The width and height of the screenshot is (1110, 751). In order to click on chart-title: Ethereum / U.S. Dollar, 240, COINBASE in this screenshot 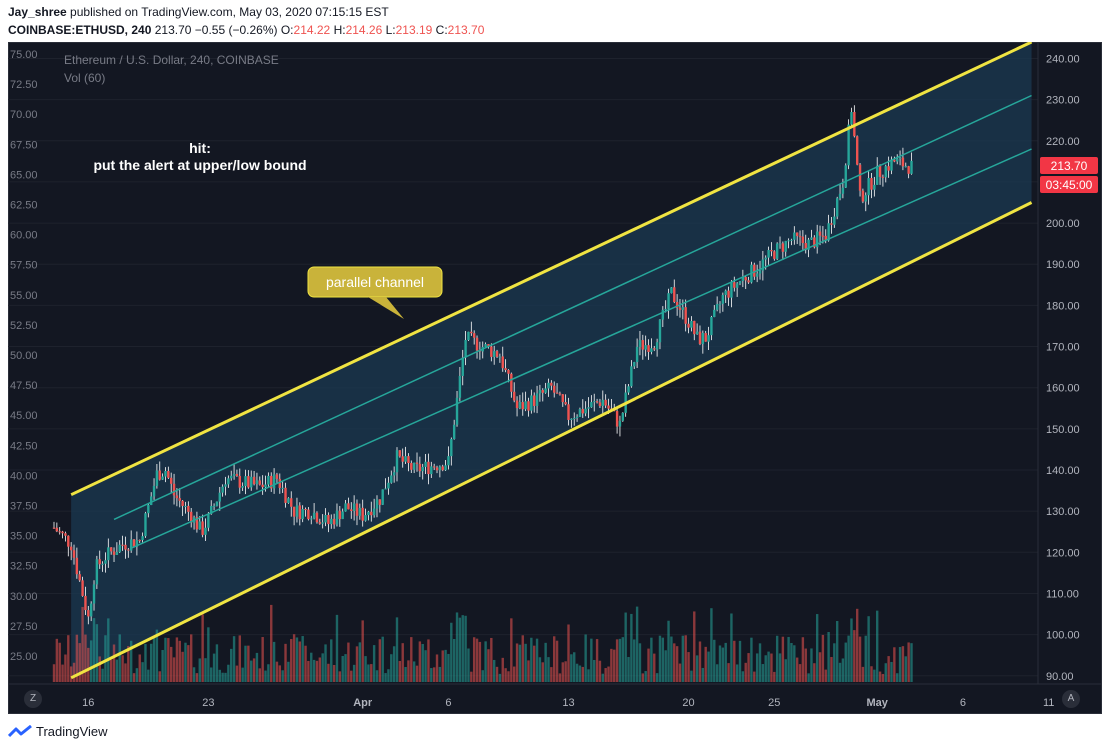, I will do `click(171, 60)`.